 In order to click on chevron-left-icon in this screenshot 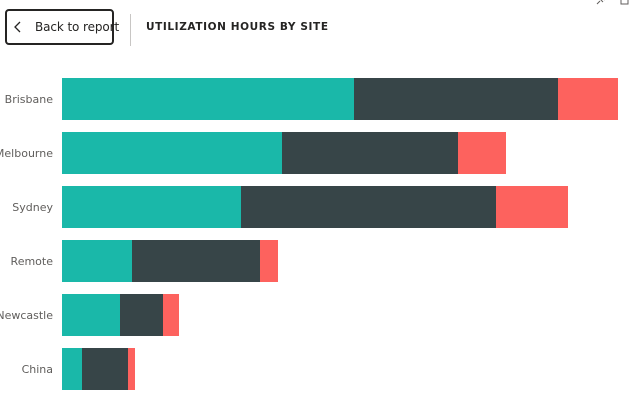, I will do `click(17, 27)`.